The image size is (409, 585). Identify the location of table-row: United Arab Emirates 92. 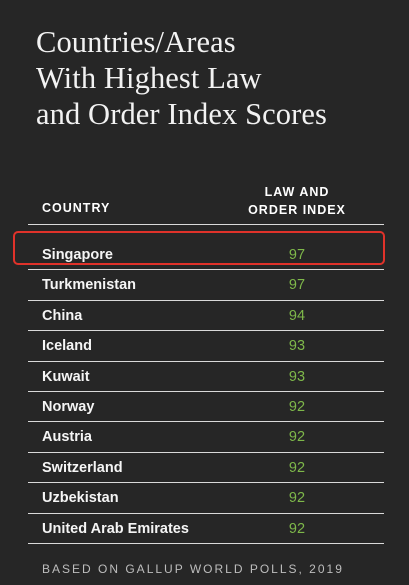
(206, 529).